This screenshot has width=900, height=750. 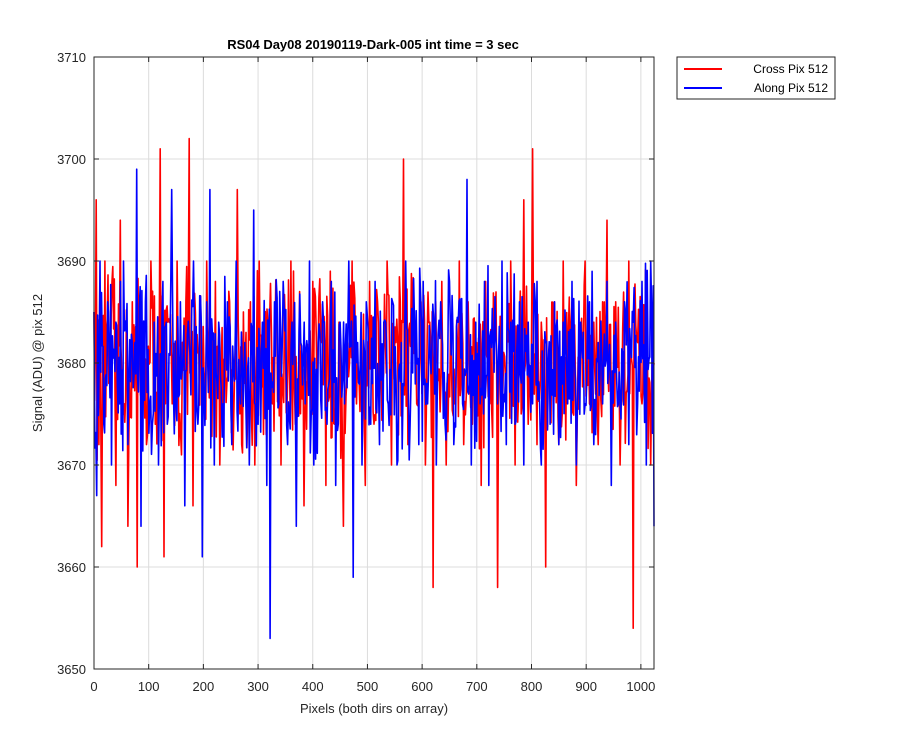 I want to click on x-tick-labels: 0 100 200 300 400 500 600 700 800 900 1000, so click(x=372, y=686).